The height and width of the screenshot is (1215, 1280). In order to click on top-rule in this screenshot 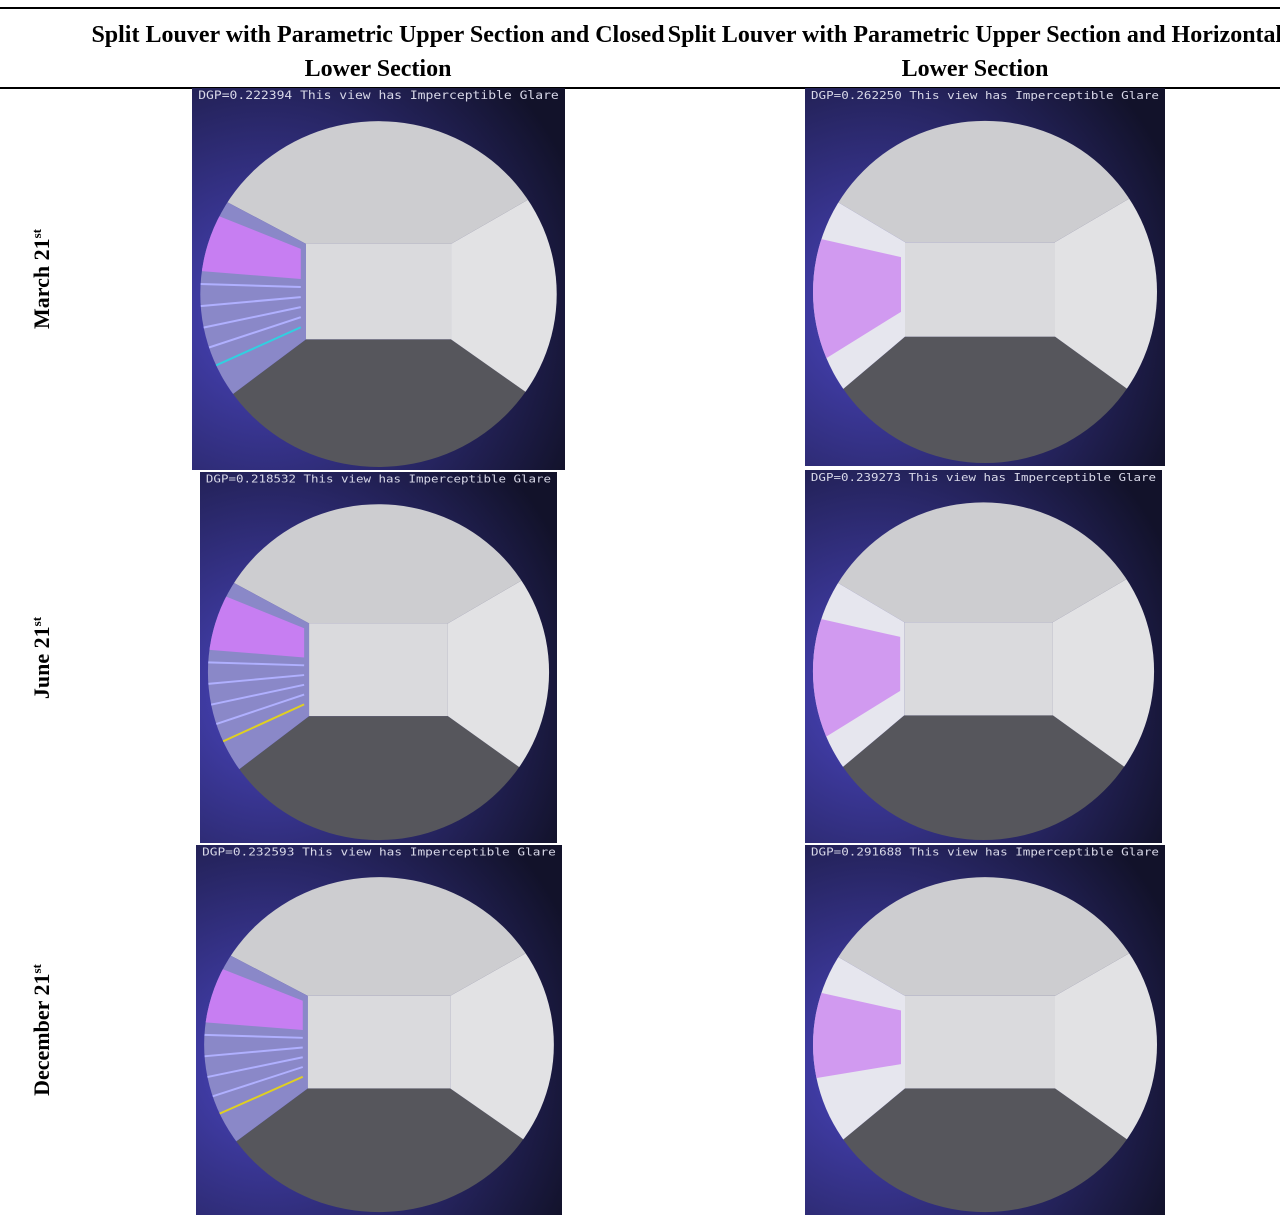, I will do `click(640, 8)`.